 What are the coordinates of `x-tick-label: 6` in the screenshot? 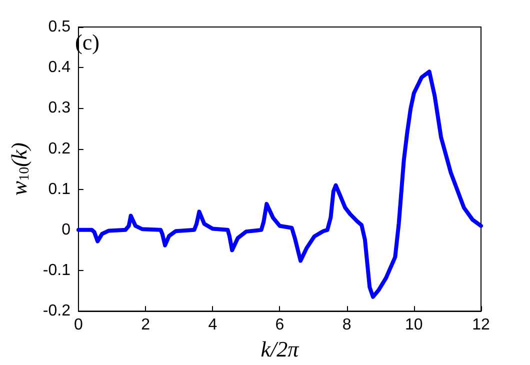 It's located at (279, 325).